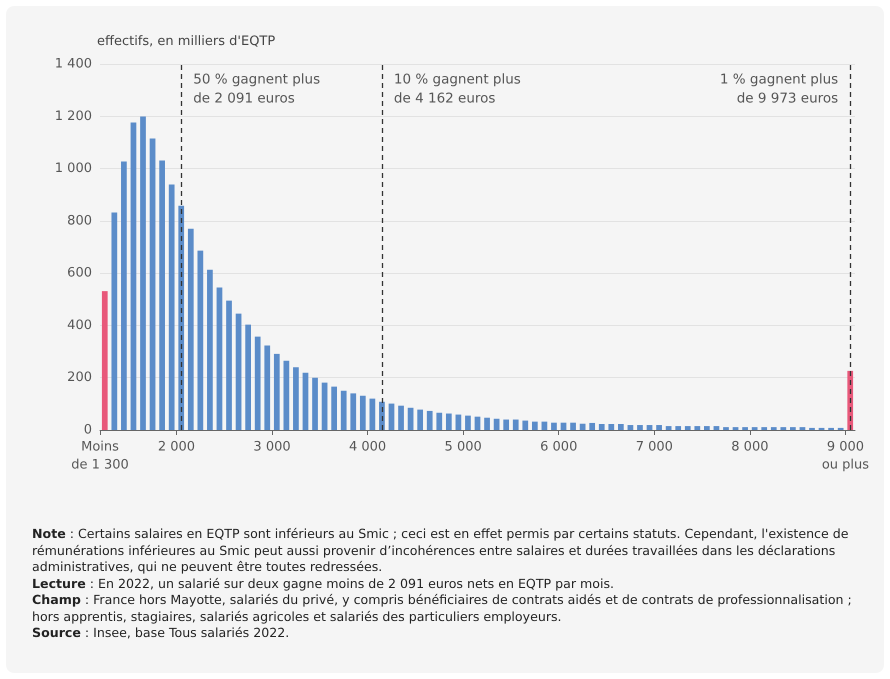 Image resolution: width=890 pixels, height=679 pixels. What do you see at coordinates (161, 633) in the screenshot?
I see `source-note: Source : Insee, base Tous salariés 2022.` at bounding box center [161, 633].